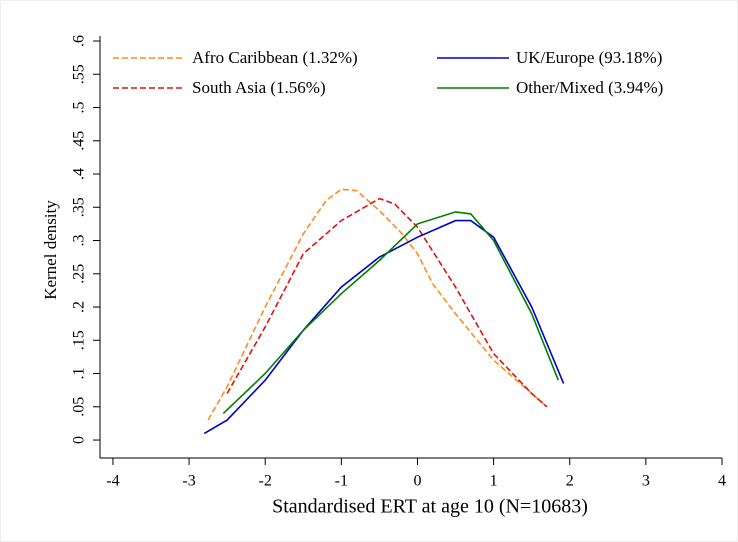  I want to click on x-tick-label: -2, so click(265, 481).